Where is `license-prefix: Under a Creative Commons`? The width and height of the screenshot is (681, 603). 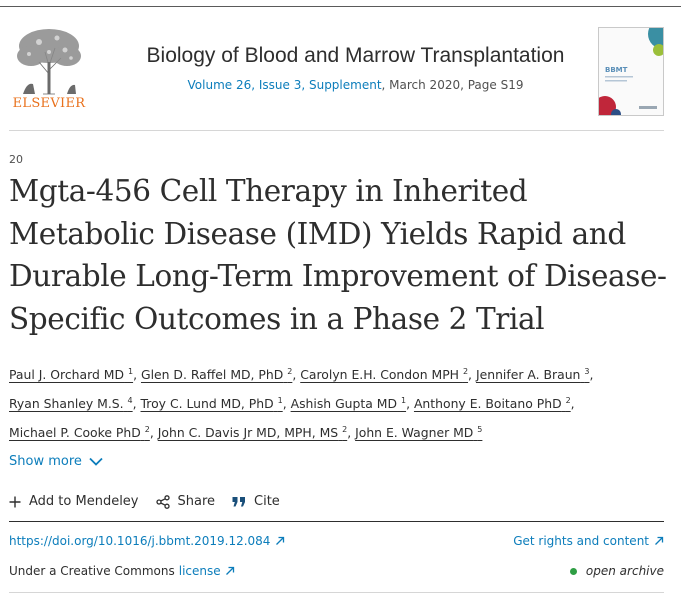 license-prefix: Under a Creative Commons is located at coordinates (92, 571).